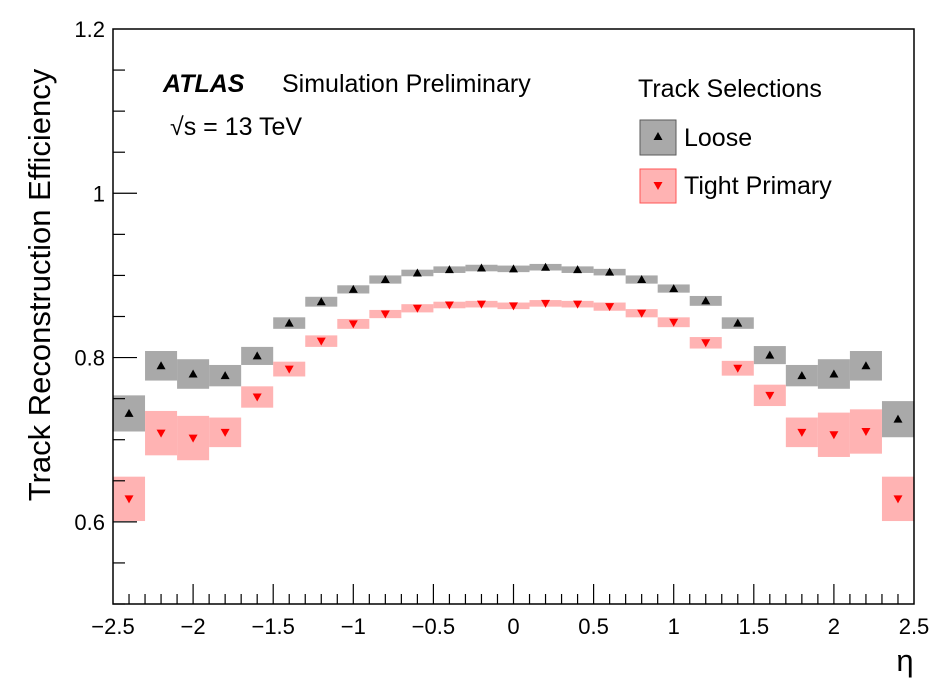  I want to click on y-tick-label-0: 0.6, so click(89, 522).